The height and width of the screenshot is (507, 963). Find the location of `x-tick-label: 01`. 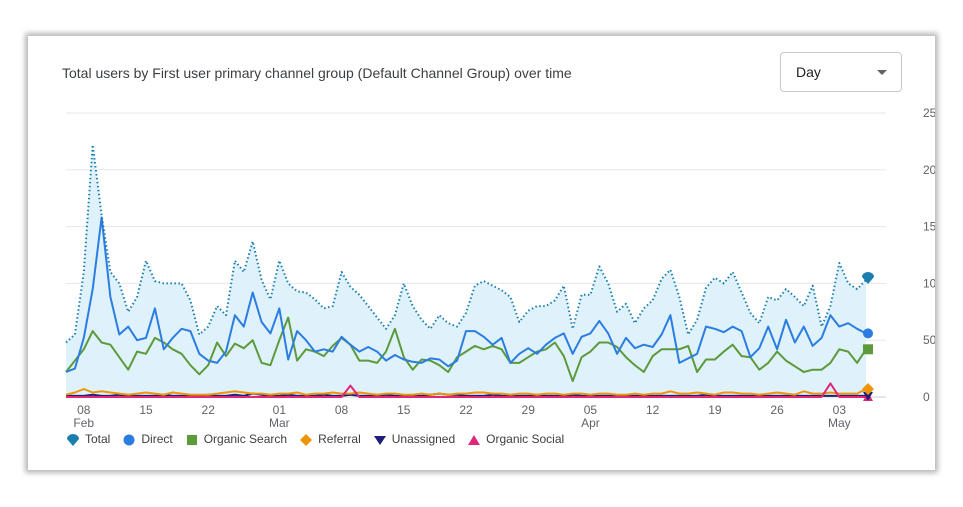

x-tick-label: 01 is located at coordinates (280, 410).